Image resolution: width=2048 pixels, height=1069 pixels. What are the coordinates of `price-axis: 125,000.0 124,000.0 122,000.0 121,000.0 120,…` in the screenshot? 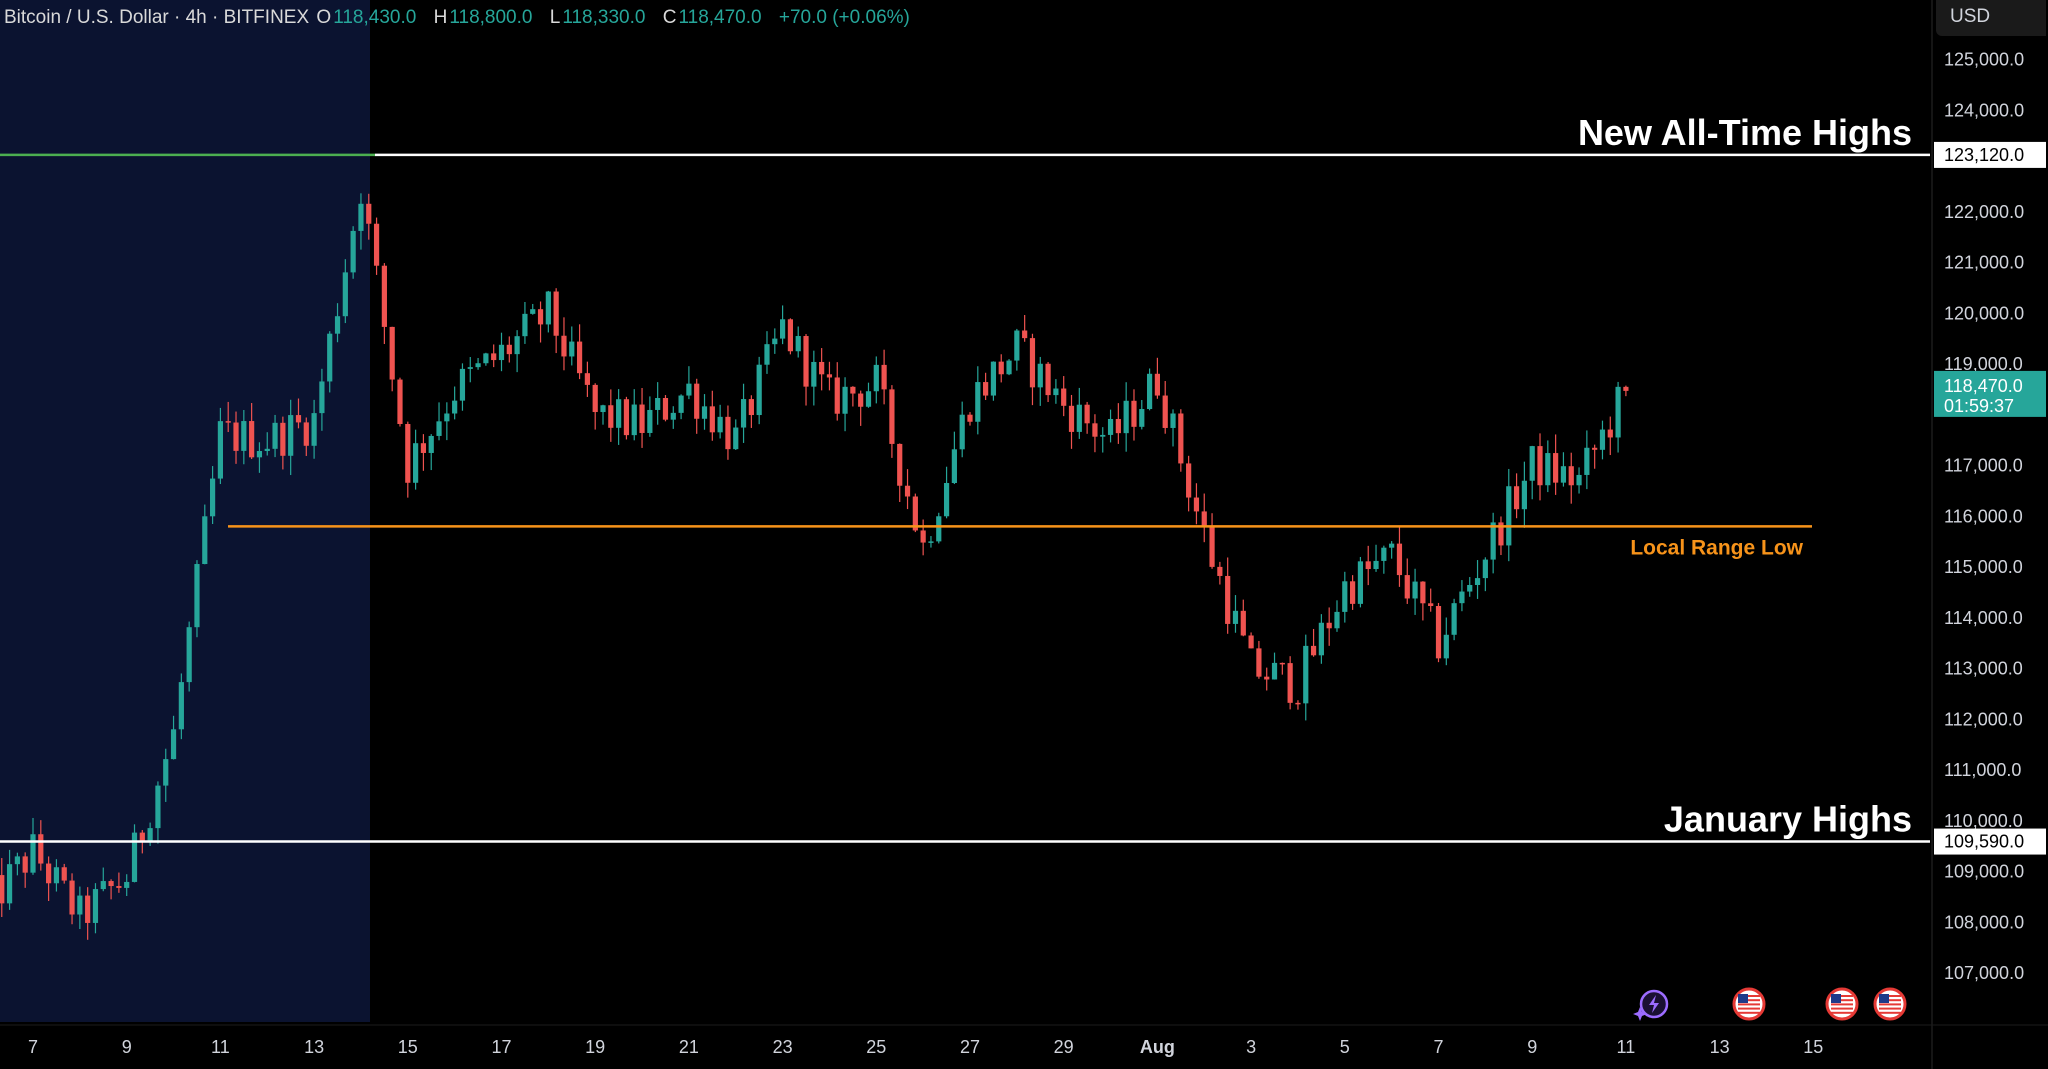 It's located at (1988, 534).